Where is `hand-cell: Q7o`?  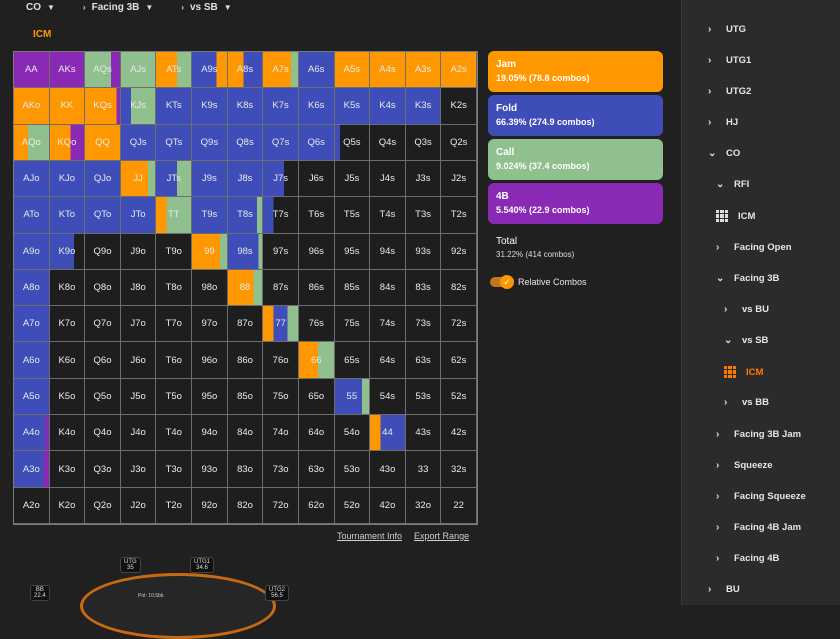
hand-cell: Q7o is located at coordinates (103, 324).